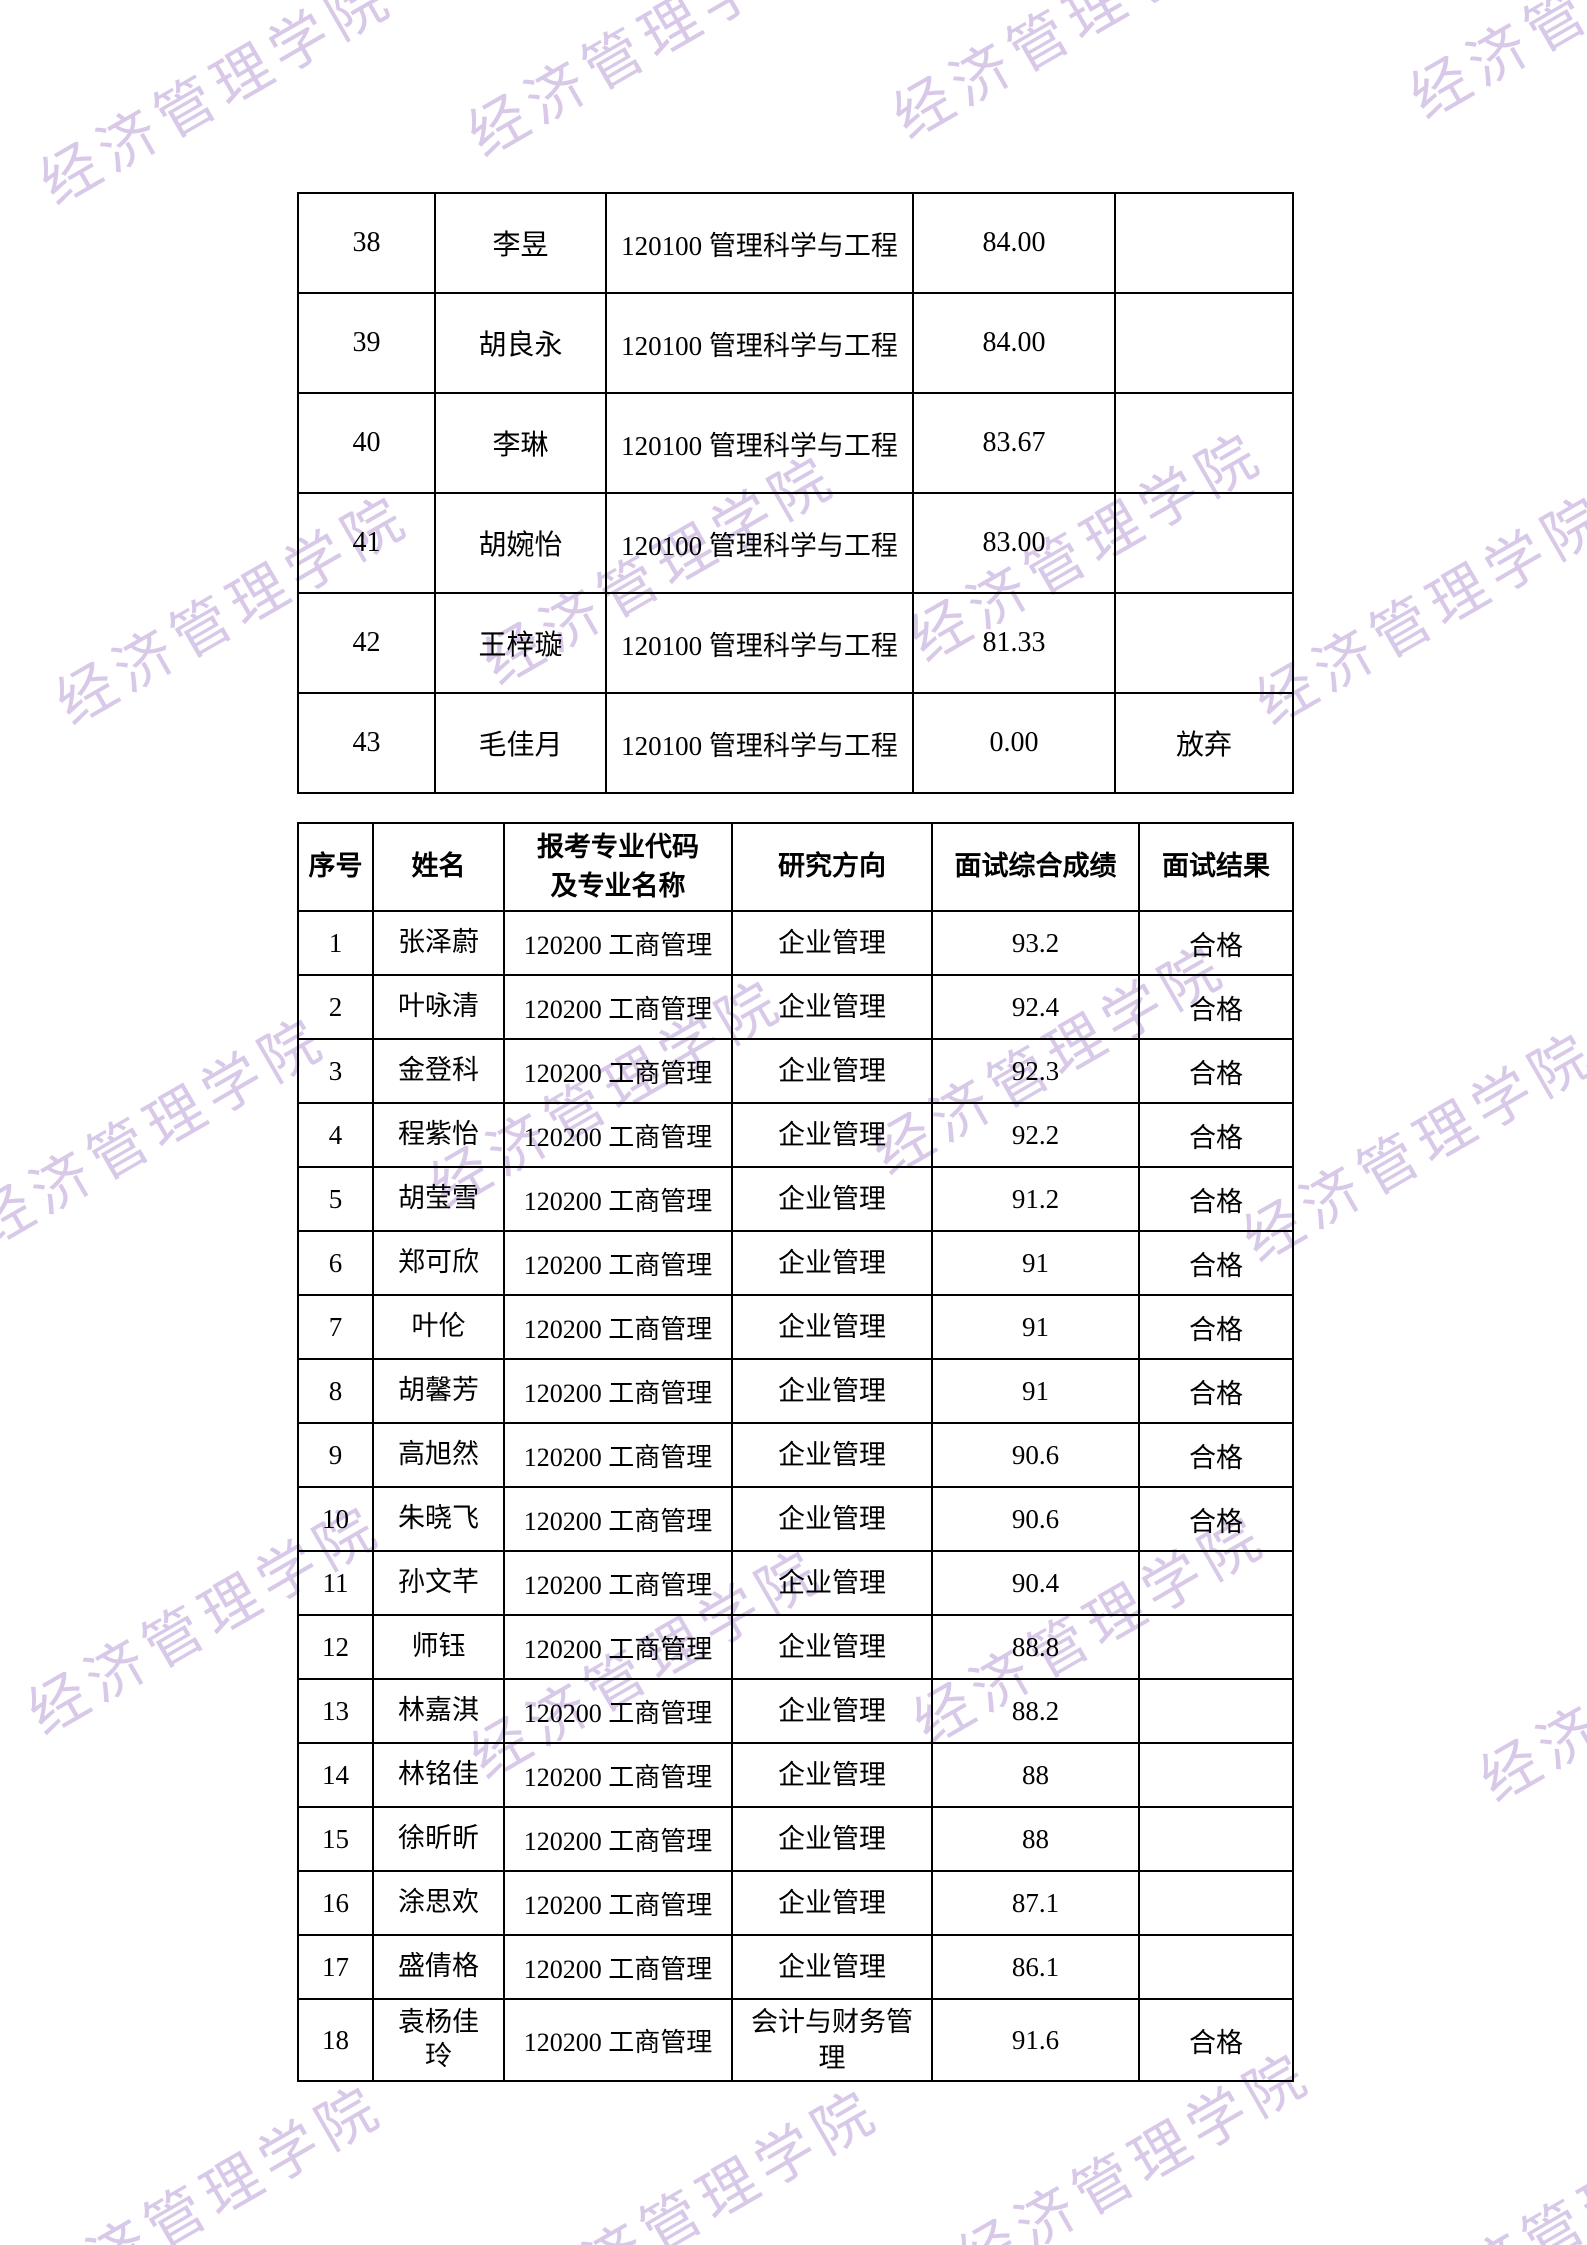  Describe the element at coordinates (438, 1071) in the screenshot. I see `cell-name: 金登科` at that location.